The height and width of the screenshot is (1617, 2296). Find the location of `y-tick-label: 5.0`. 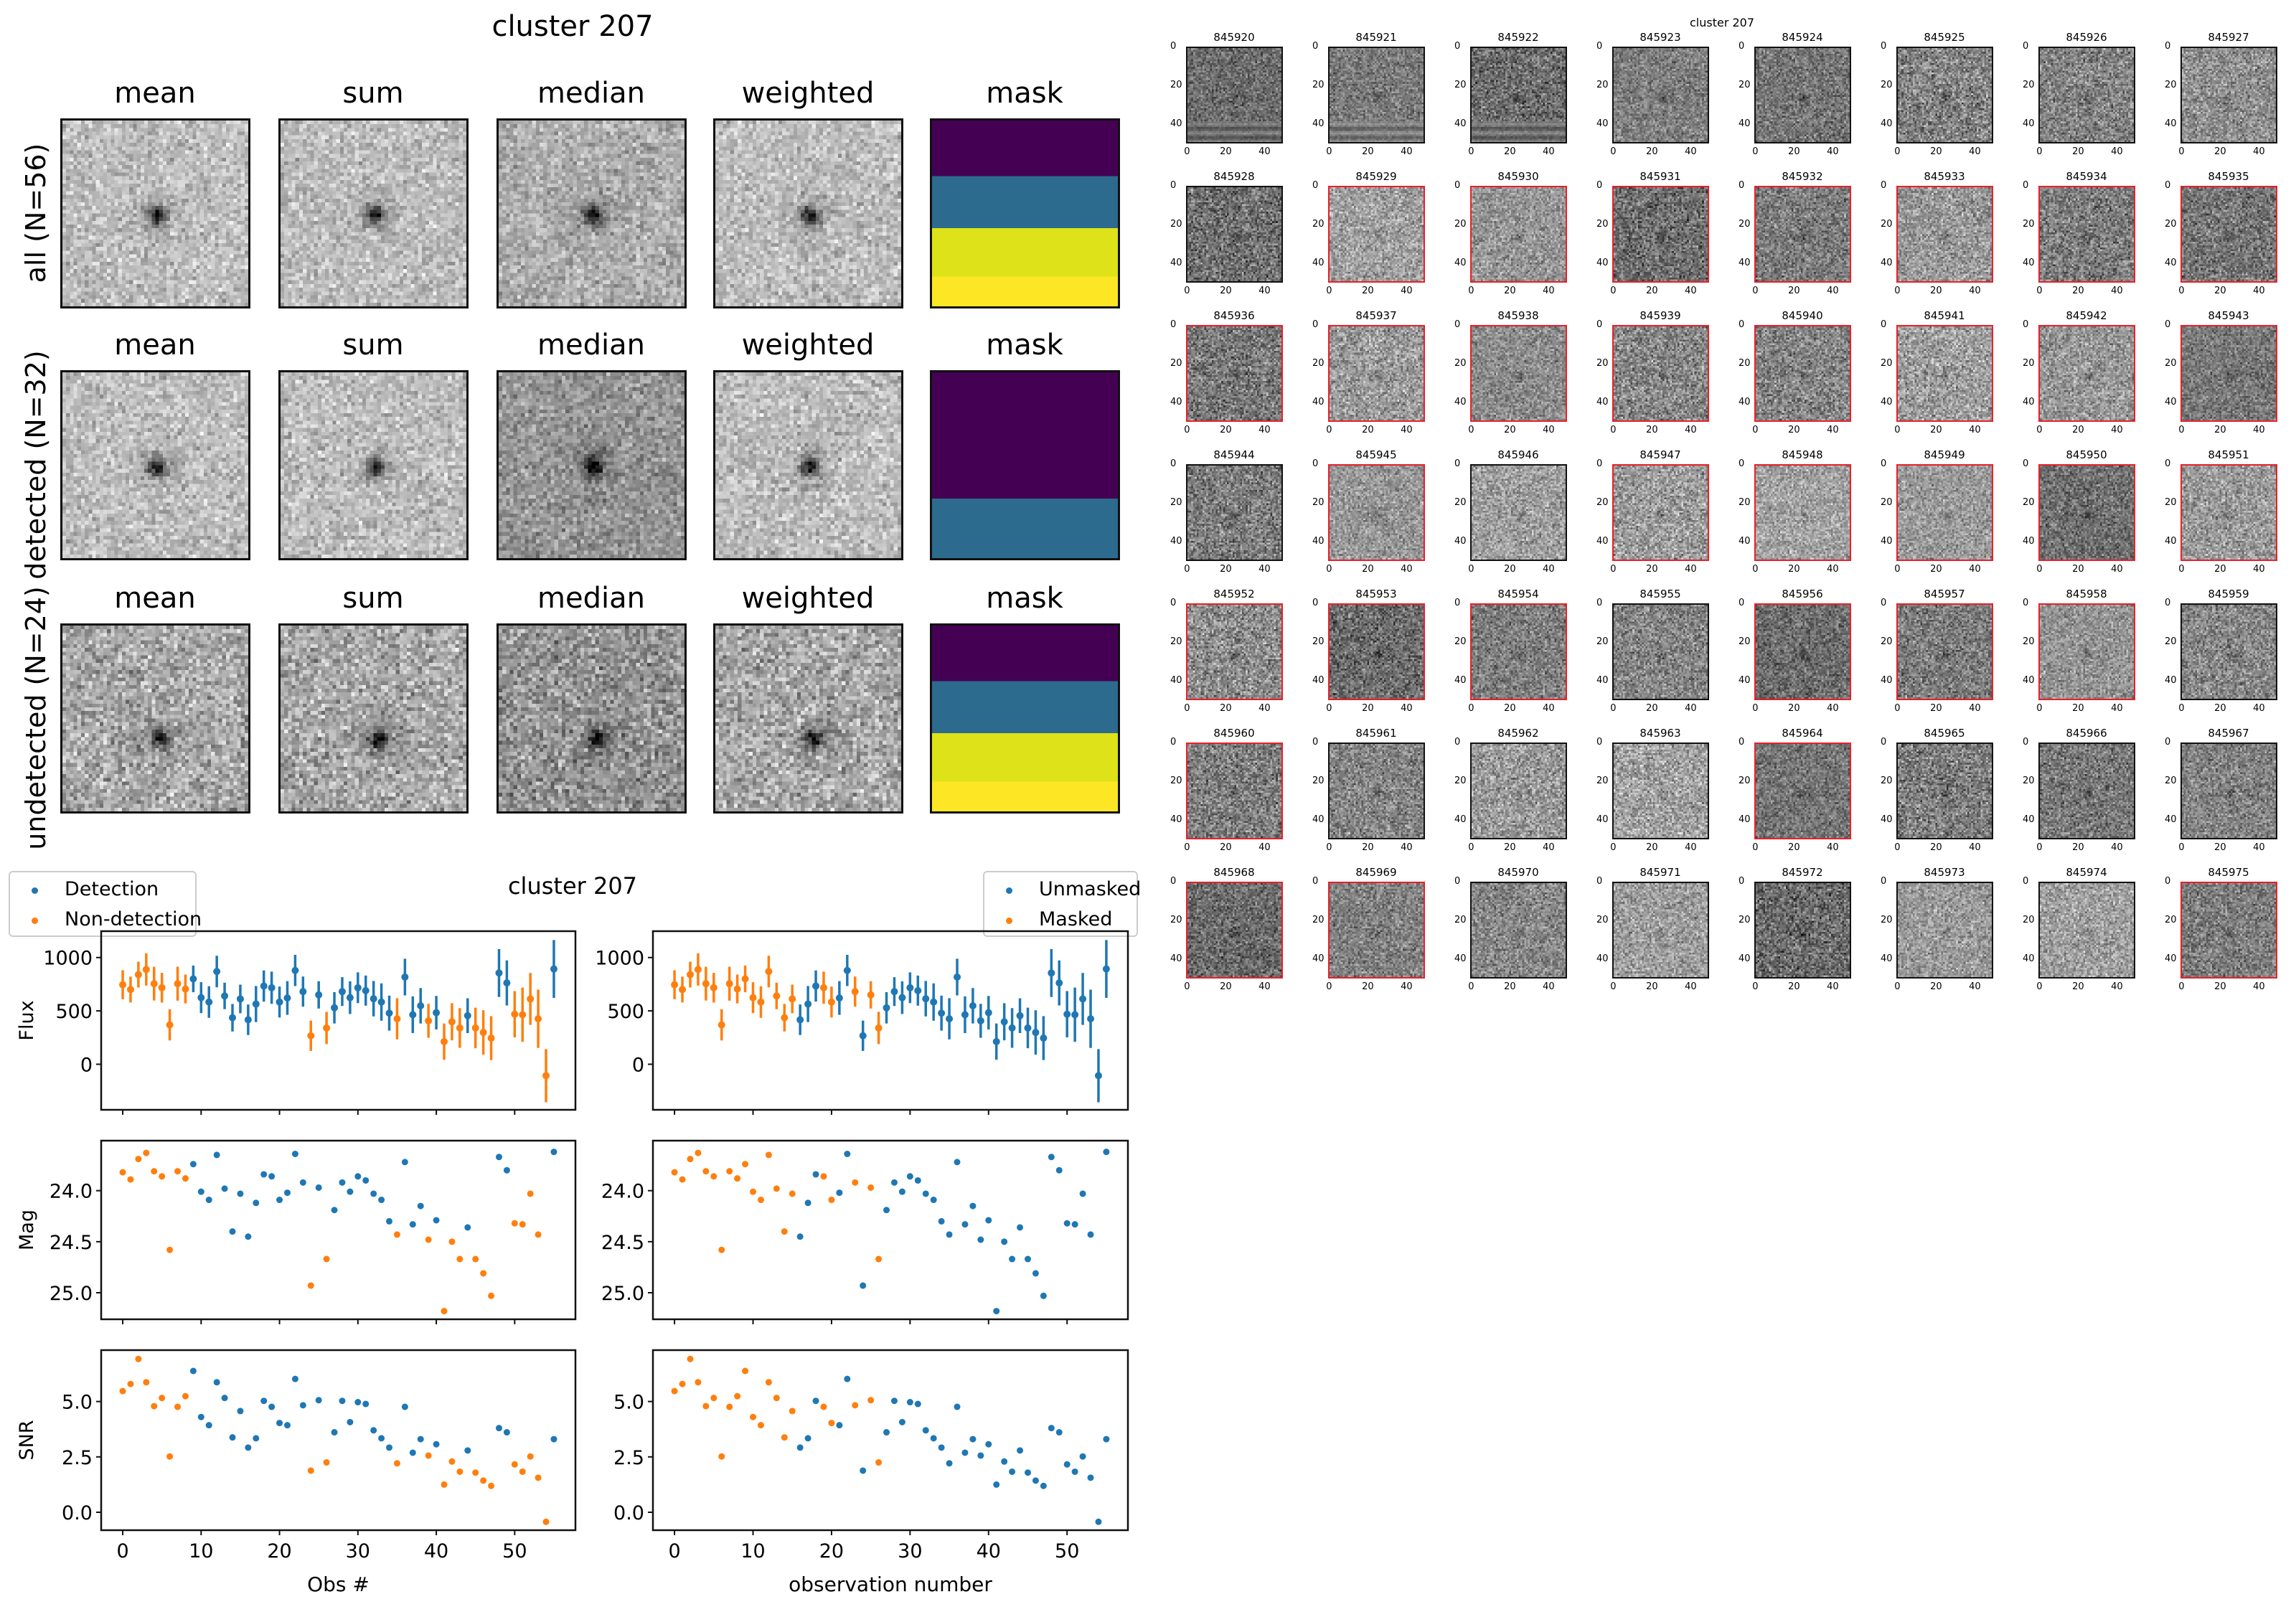

y-tick-label: 5.0 is located at coordinates (629, 1403).